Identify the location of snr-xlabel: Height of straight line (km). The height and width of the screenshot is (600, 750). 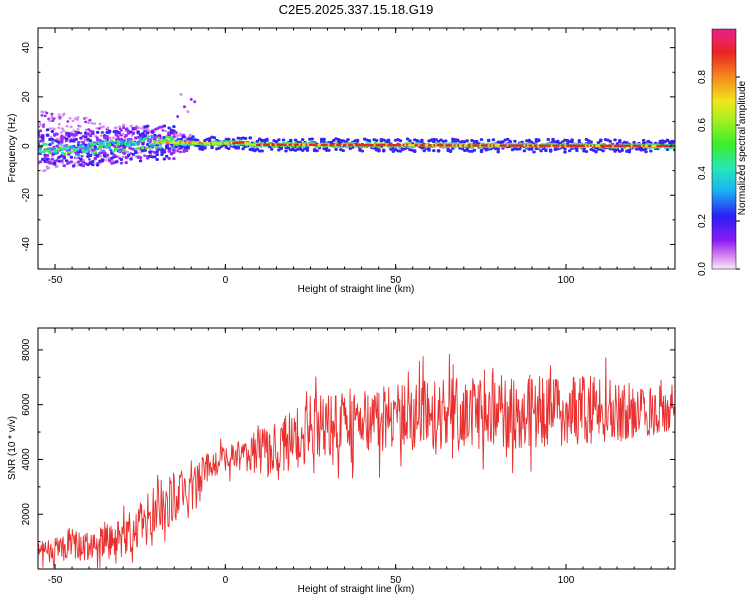
(356, 589).